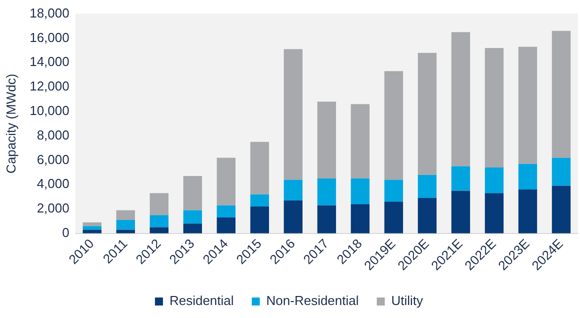 The width and height of the screenshot is (580, 318). I want to click on y-tick-label: 14,000, so click(50, 62).